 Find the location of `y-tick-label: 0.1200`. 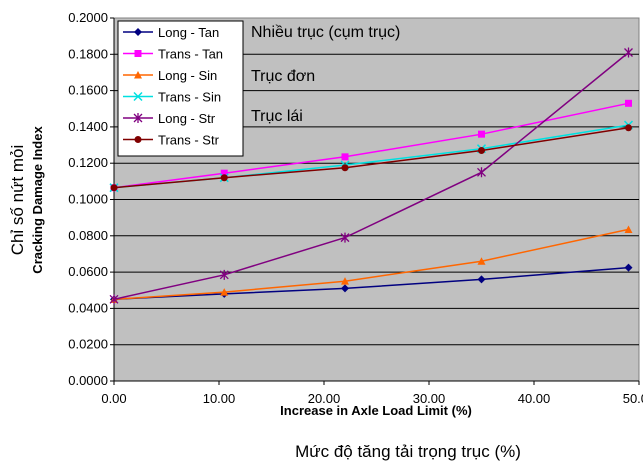

y-tick-label: 0.1200 is located at coordinates (88, 162).